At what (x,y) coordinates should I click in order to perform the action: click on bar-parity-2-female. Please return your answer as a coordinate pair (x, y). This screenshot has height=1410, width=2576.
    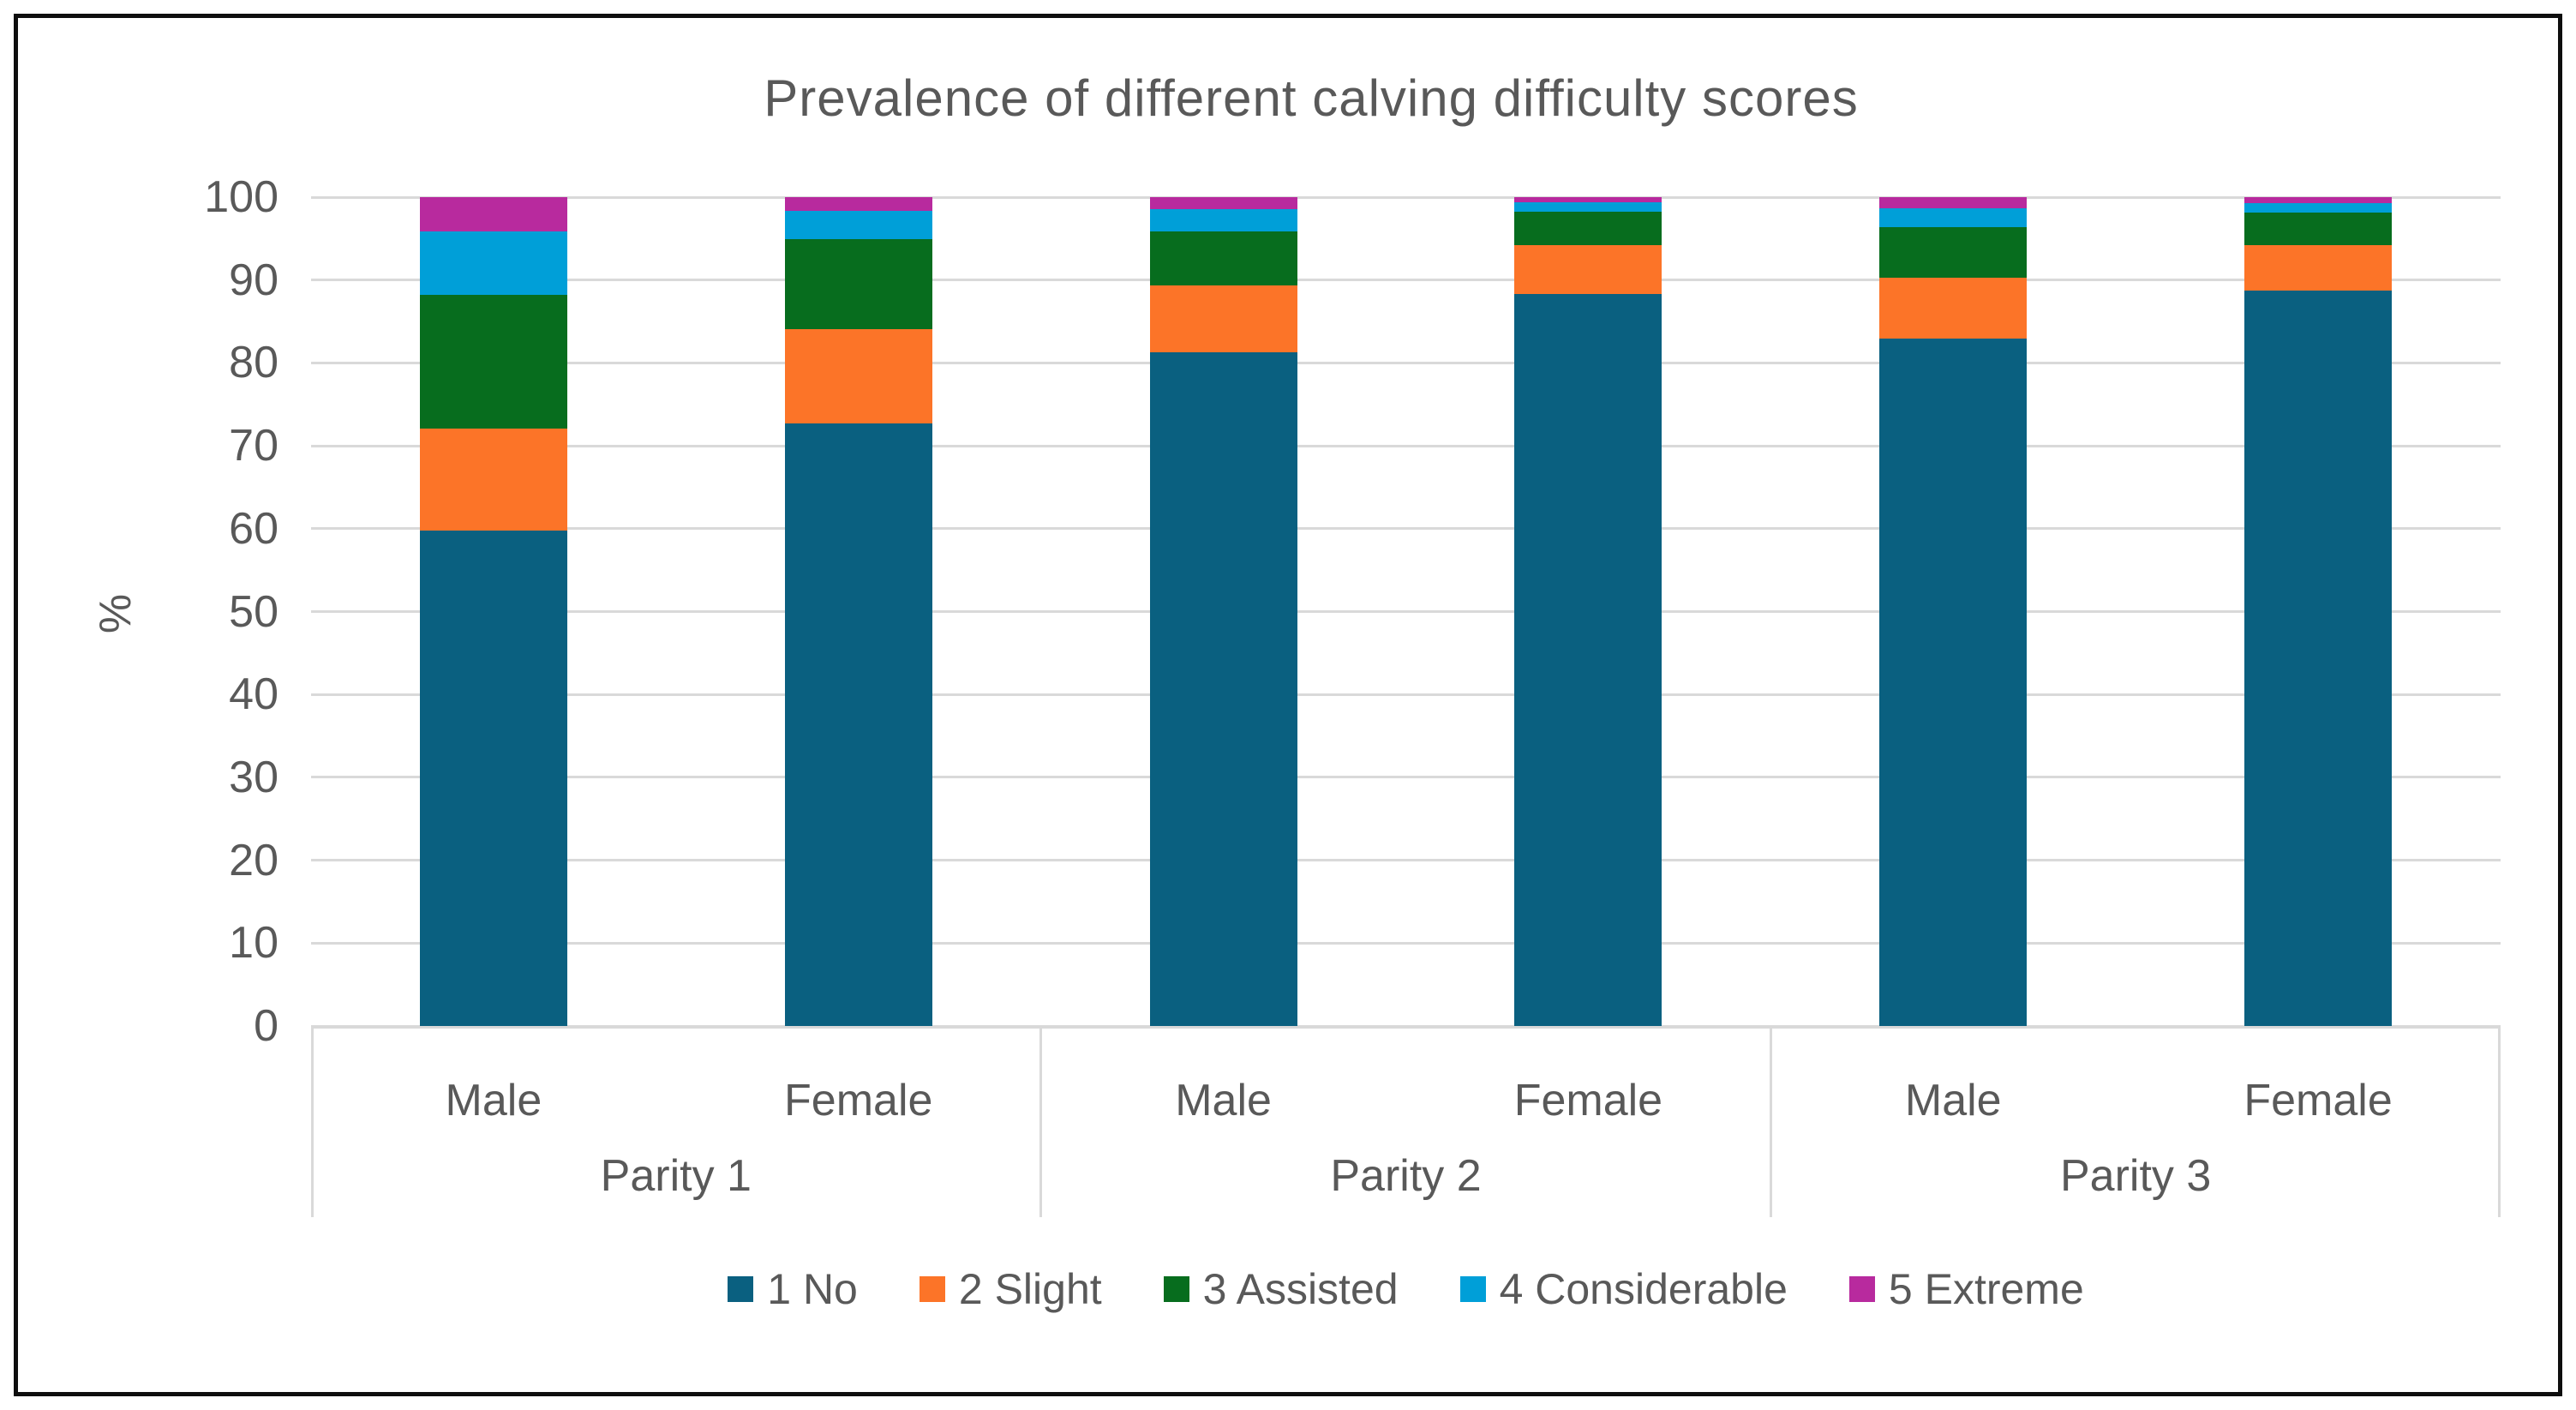
    Looking at the image, I should click on (1588, 611).